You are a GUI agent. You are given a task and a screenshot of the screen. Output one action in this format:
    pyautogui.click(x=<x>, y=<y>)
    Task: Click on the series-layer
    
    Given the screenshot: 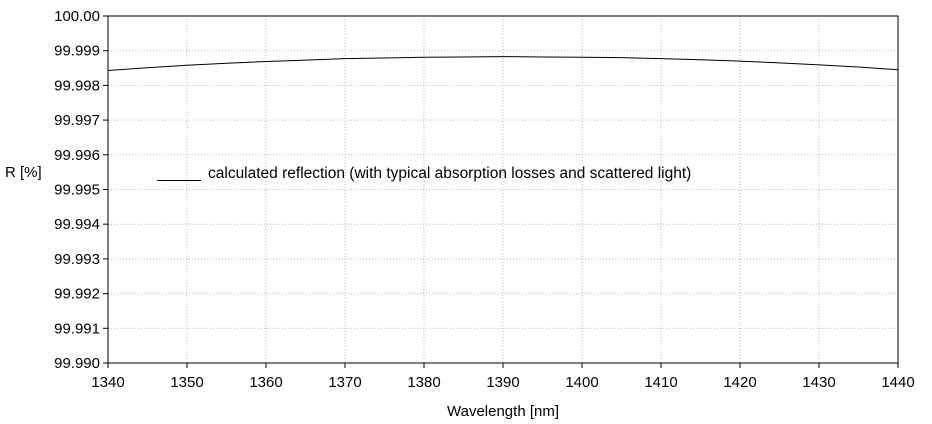 What is the action you would take?
    pyautogui.click(x=503, y=63)
    